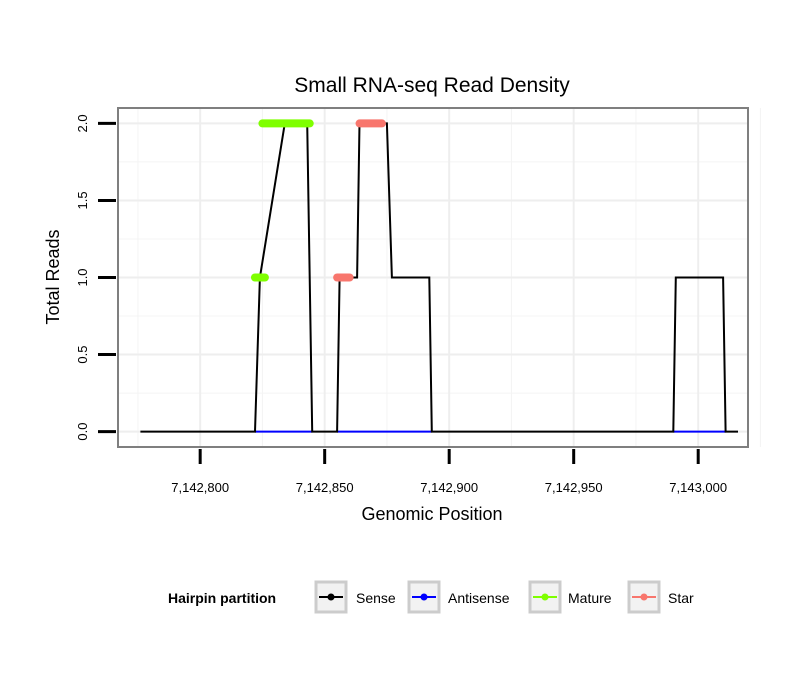 The width and height of the screenshot is (810, 690). Describe the element at coordinates (222, 598) in the screenshot. I see `legend-title: Hairpin partition` at that location.